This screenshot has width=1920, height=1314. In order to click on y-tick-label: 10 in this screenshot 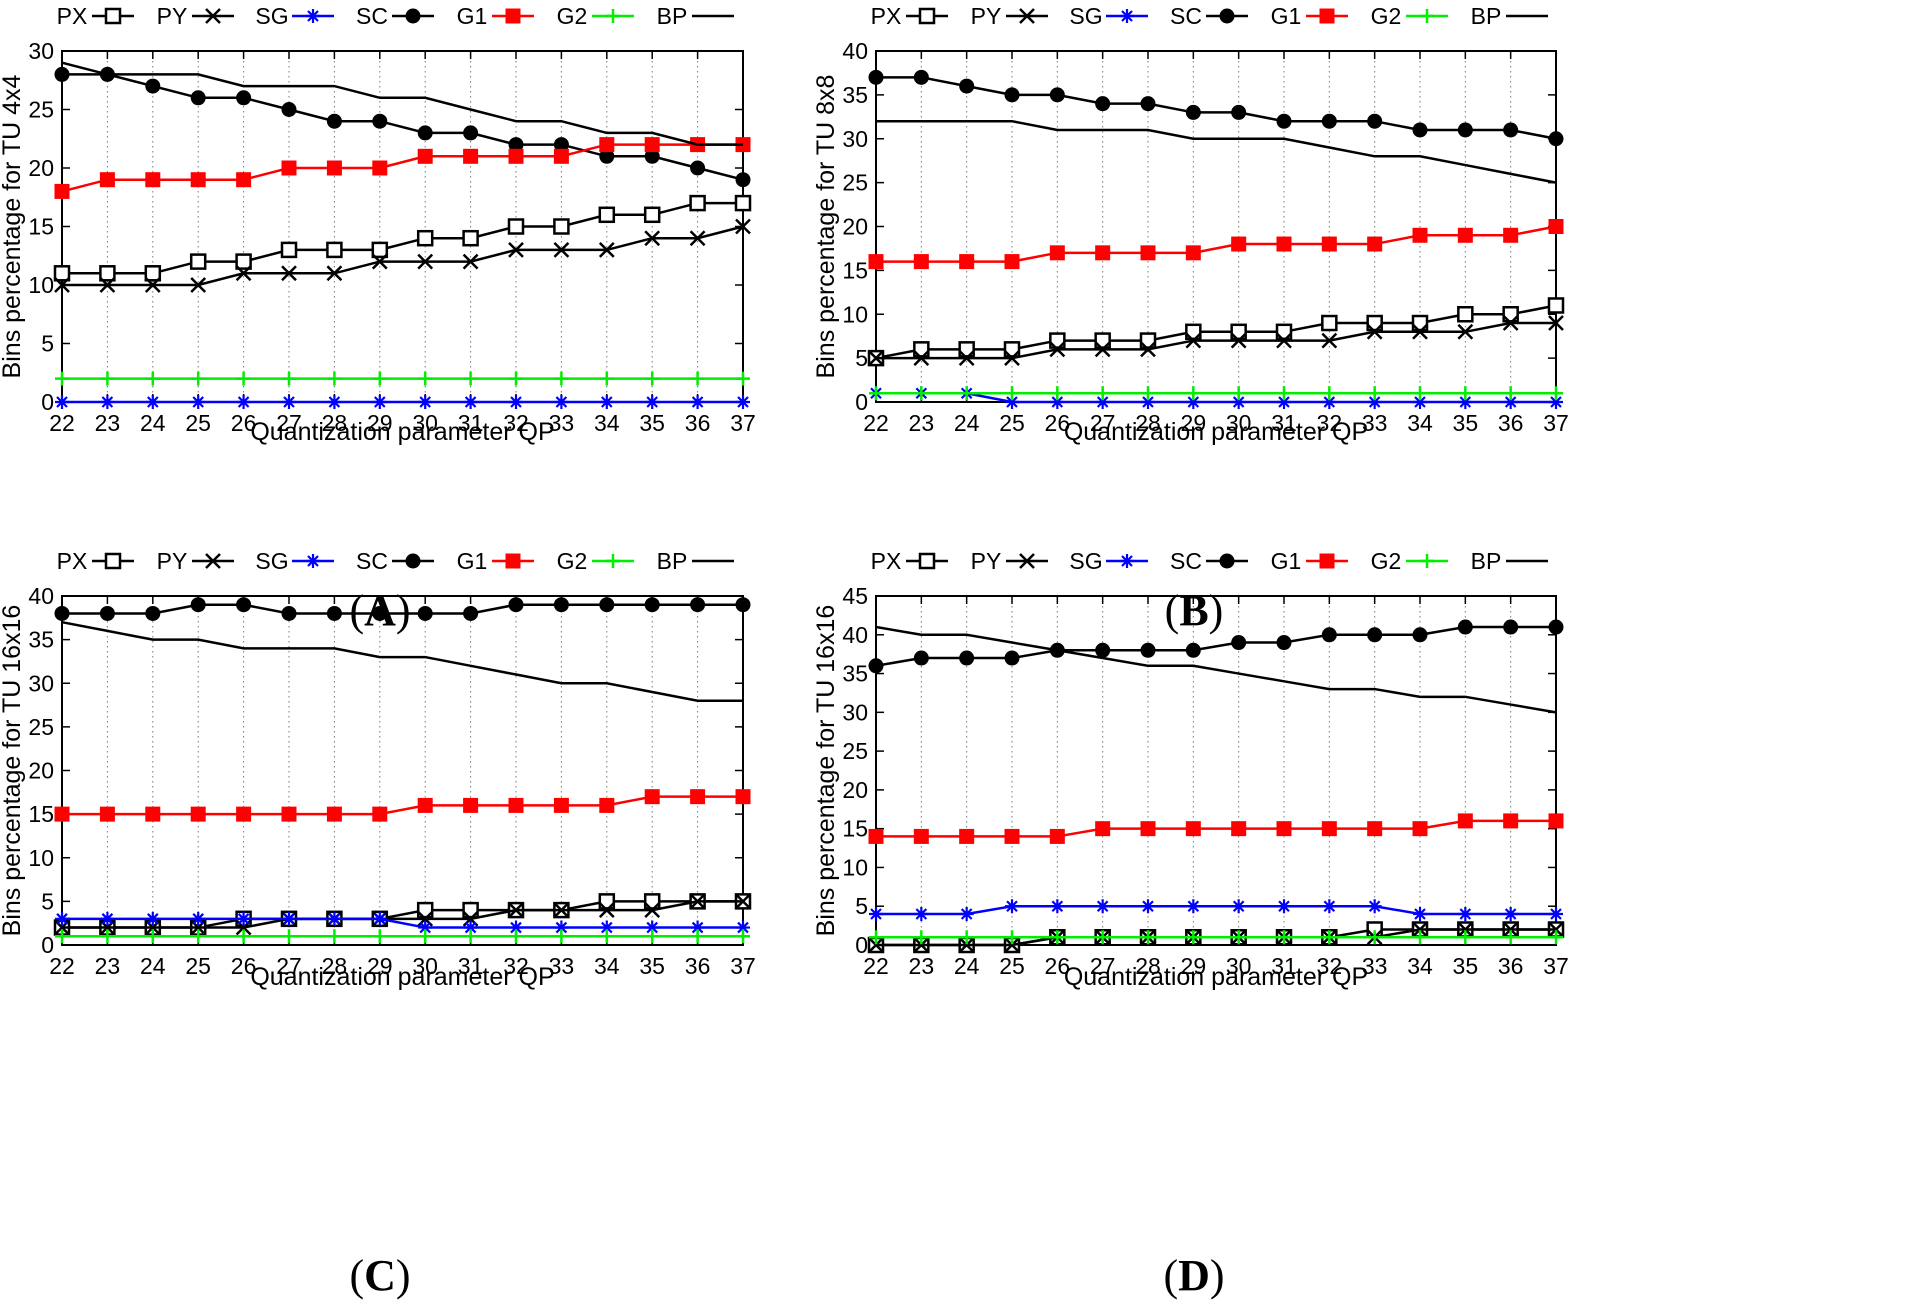, I will do `click(41, 285)`.